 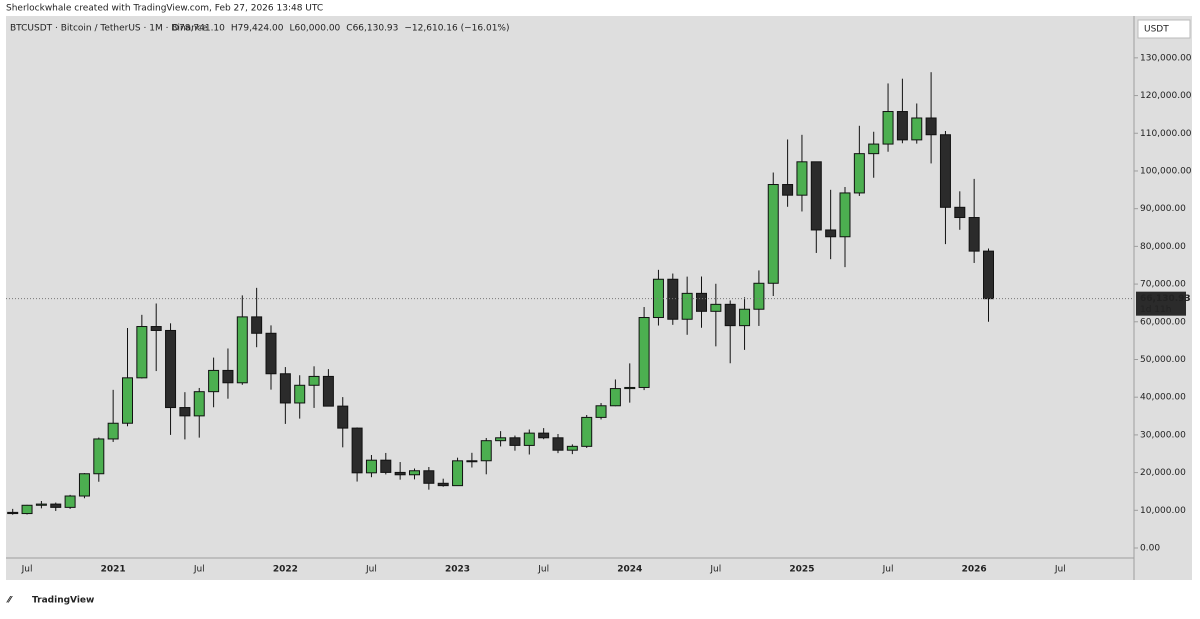 I want to click on x-tick-label: 2023, so click(x=457, y=570).